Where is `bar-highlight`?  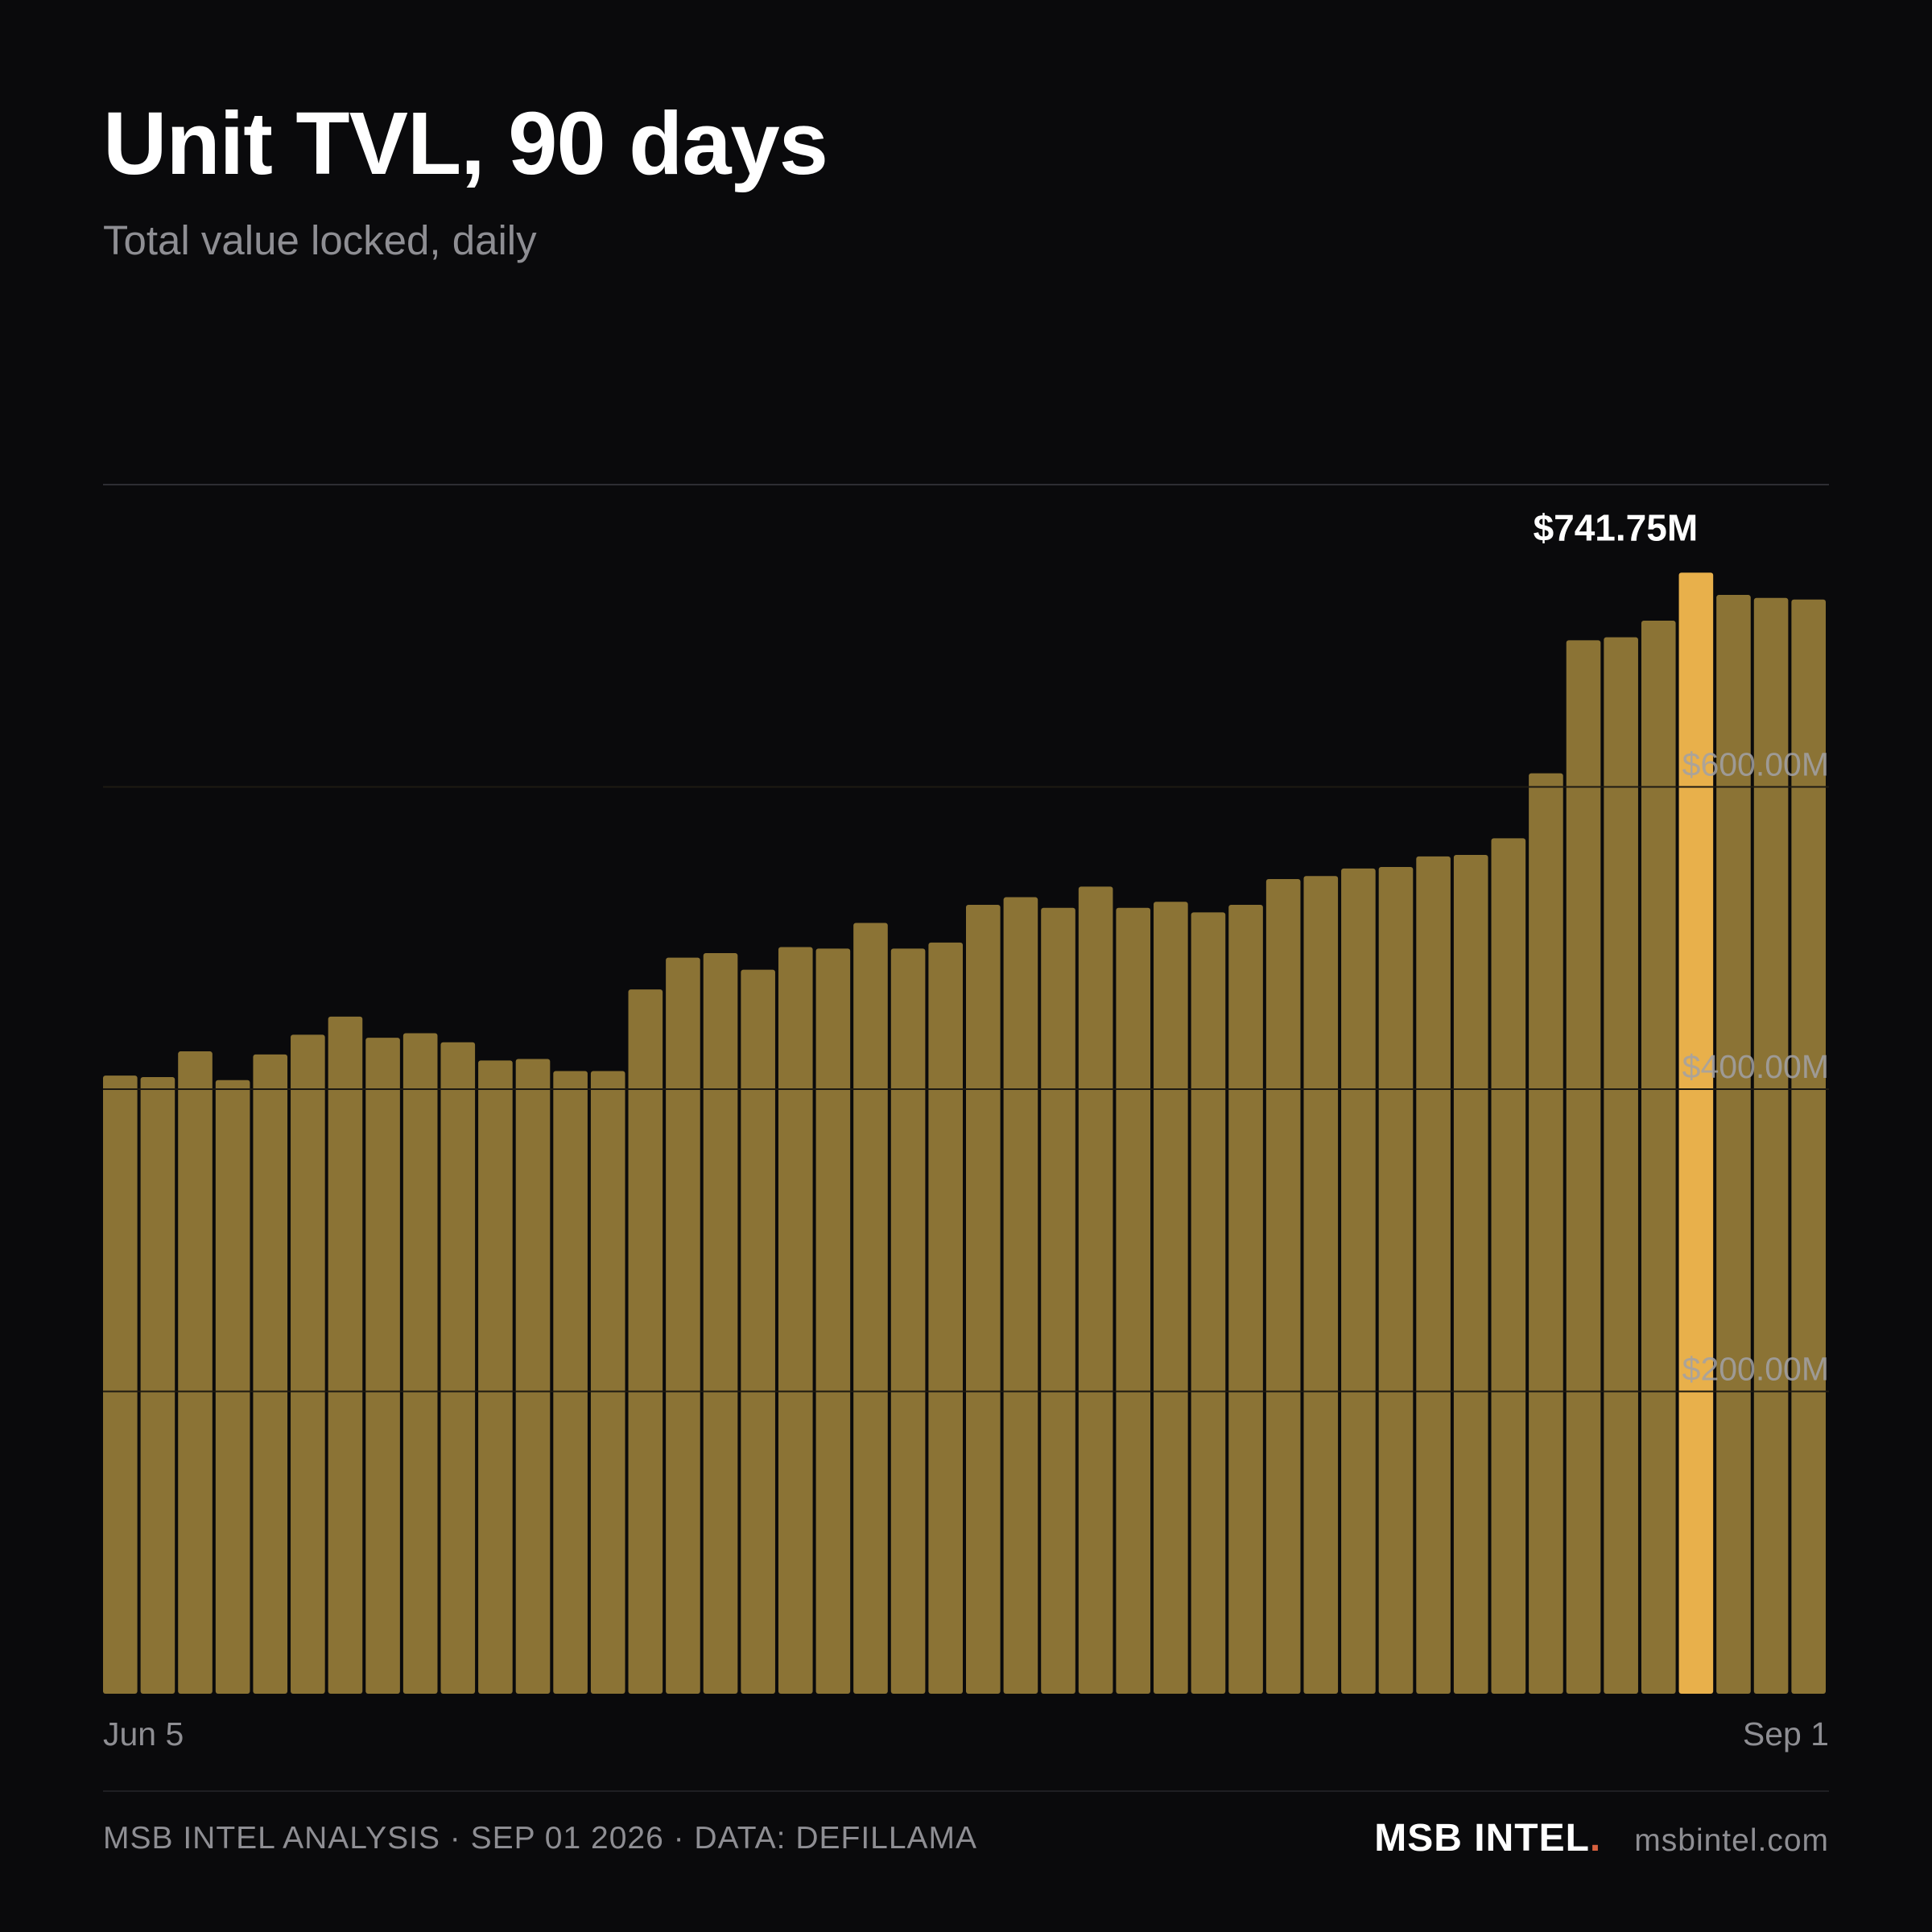 bar-highlight is located at coordinates (1696, 1133).